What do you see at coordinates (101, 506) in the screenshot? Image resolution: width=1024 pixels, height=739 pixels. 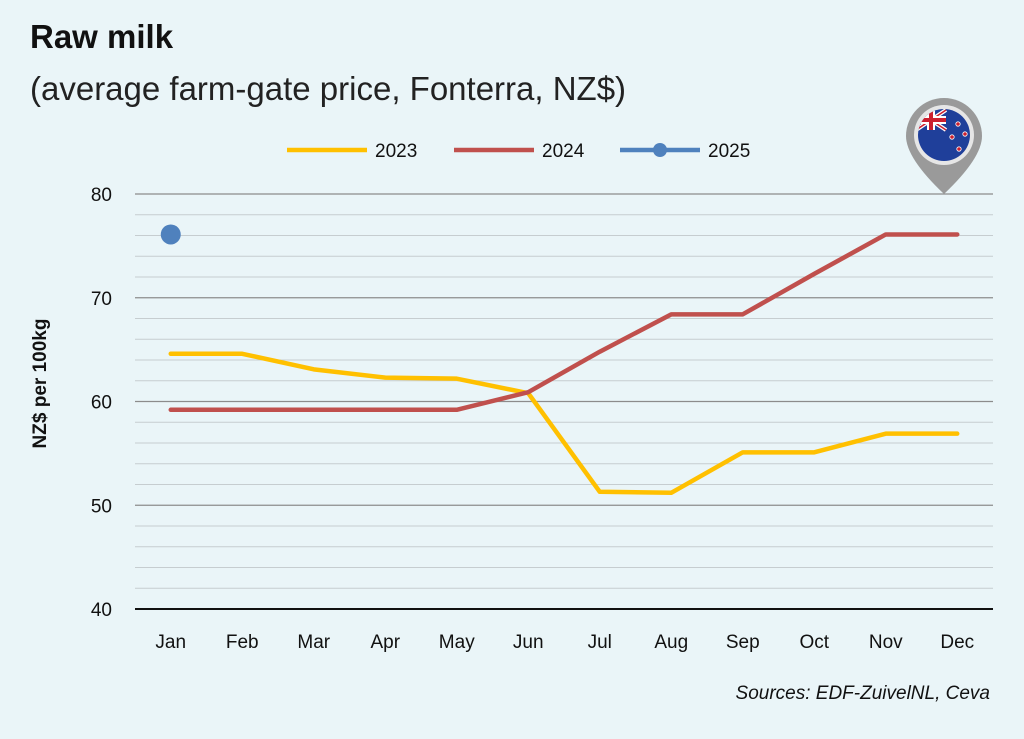 I see `y-tick-label: 50` at bounding box center [101, 506].